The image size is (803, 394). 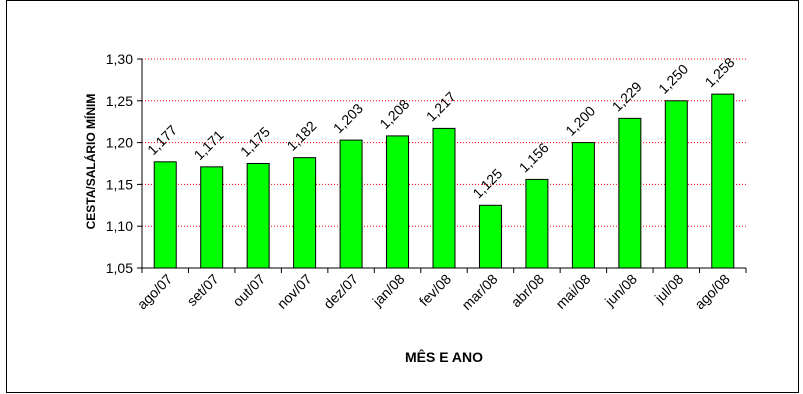 What do you see at coordinates (155, 292) in the screenshot?
I see `x-tick-label: ago/07` at bounding box center [155, 292].